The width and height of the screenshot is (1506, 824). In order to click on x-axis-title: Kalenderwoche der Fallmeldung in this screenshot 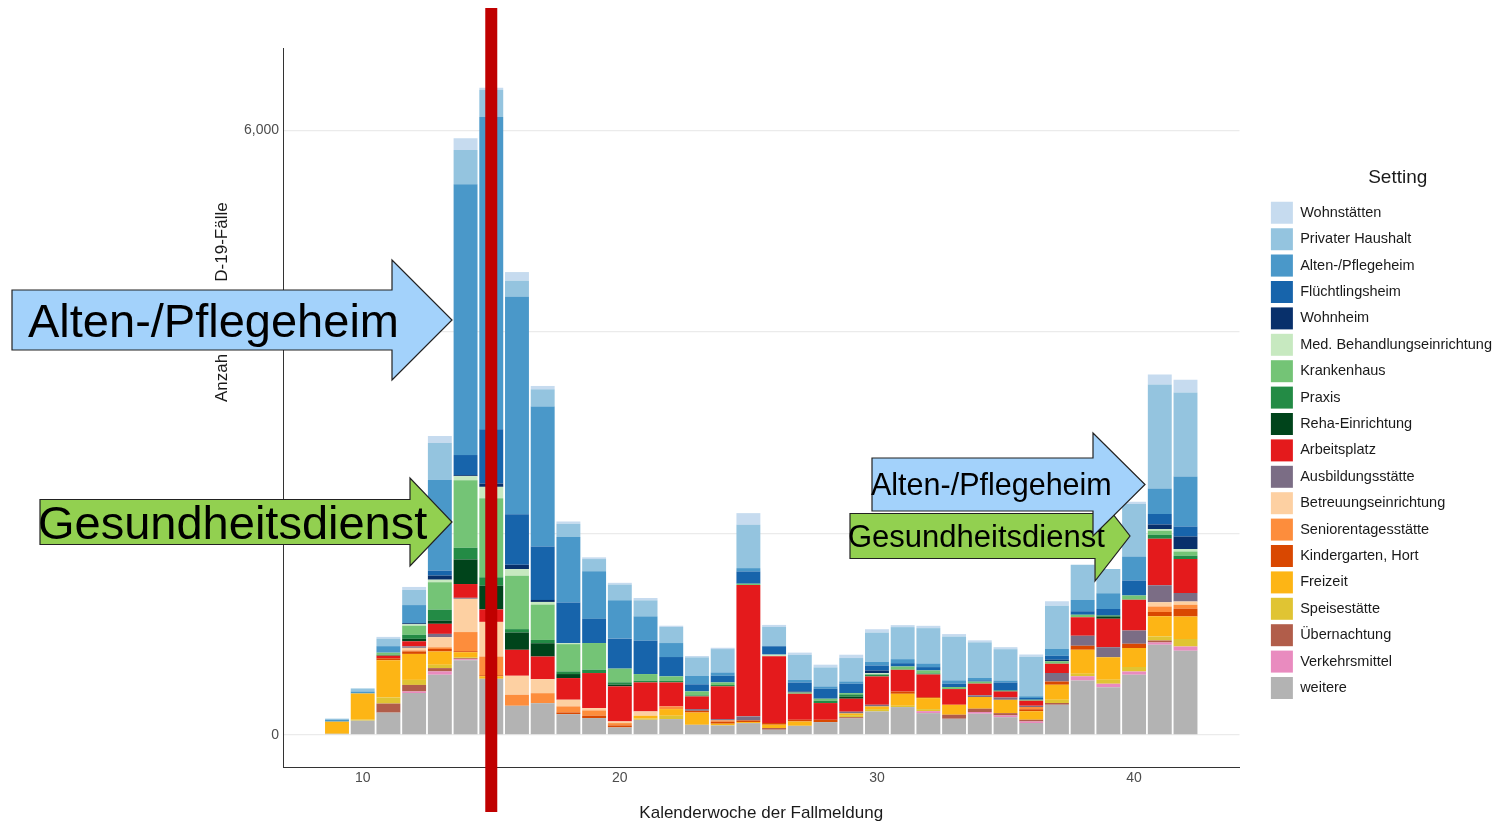, I will do `click(761, 813)`.